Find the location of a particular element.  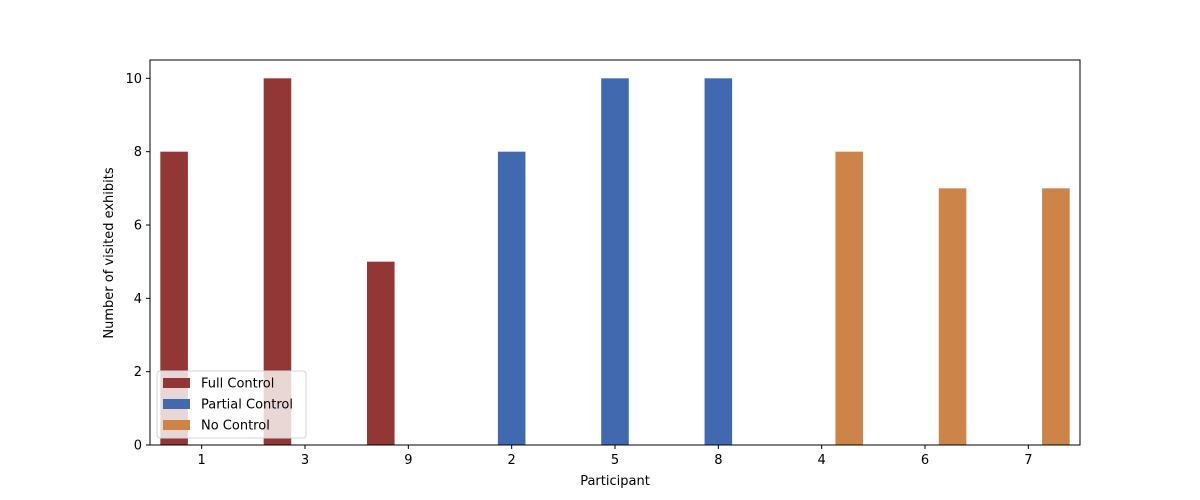

x-tick-label: 5 is located at coordinates (615, 460).